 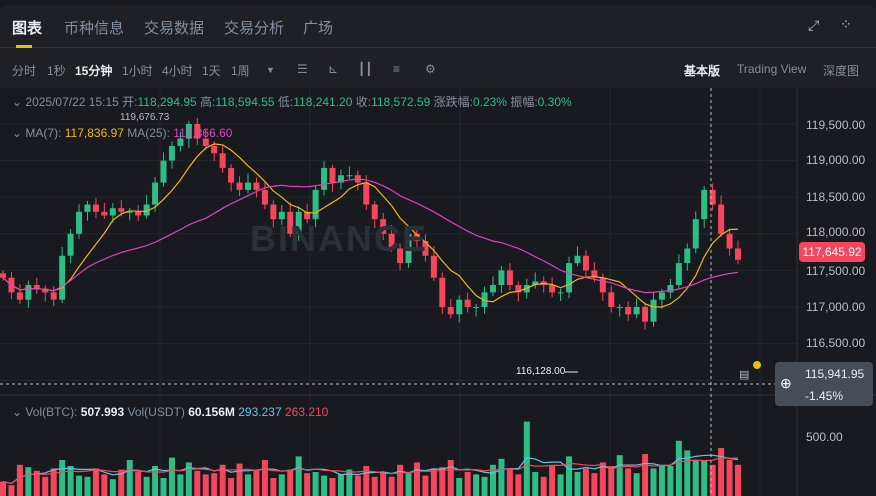 I want to click on add-alert-icon: ⊕, so click(x=786, y=383).